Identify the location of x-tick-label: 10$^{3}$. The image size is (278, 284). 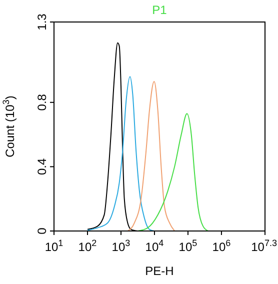
(121, 246).